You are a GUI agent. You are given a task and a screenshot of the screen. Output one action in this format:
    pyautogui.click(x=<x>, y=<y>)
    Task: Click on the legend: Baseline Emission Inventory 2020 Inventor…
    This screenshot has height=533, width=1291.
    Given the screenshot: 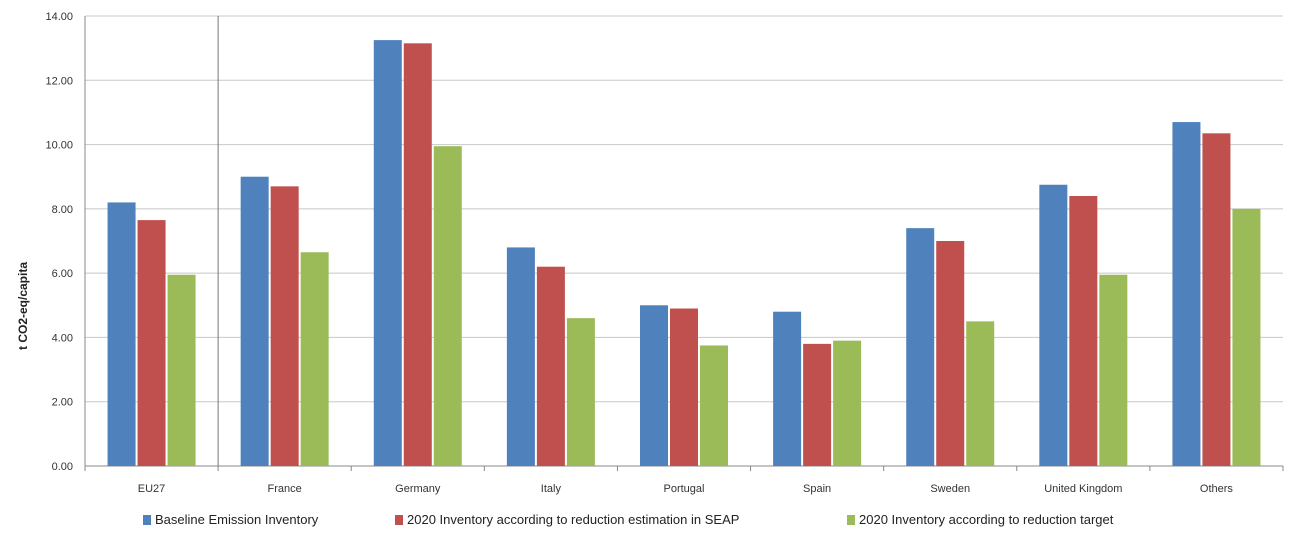 What is the action you would take?
    pyautogui.click(x=628, y=519)
    